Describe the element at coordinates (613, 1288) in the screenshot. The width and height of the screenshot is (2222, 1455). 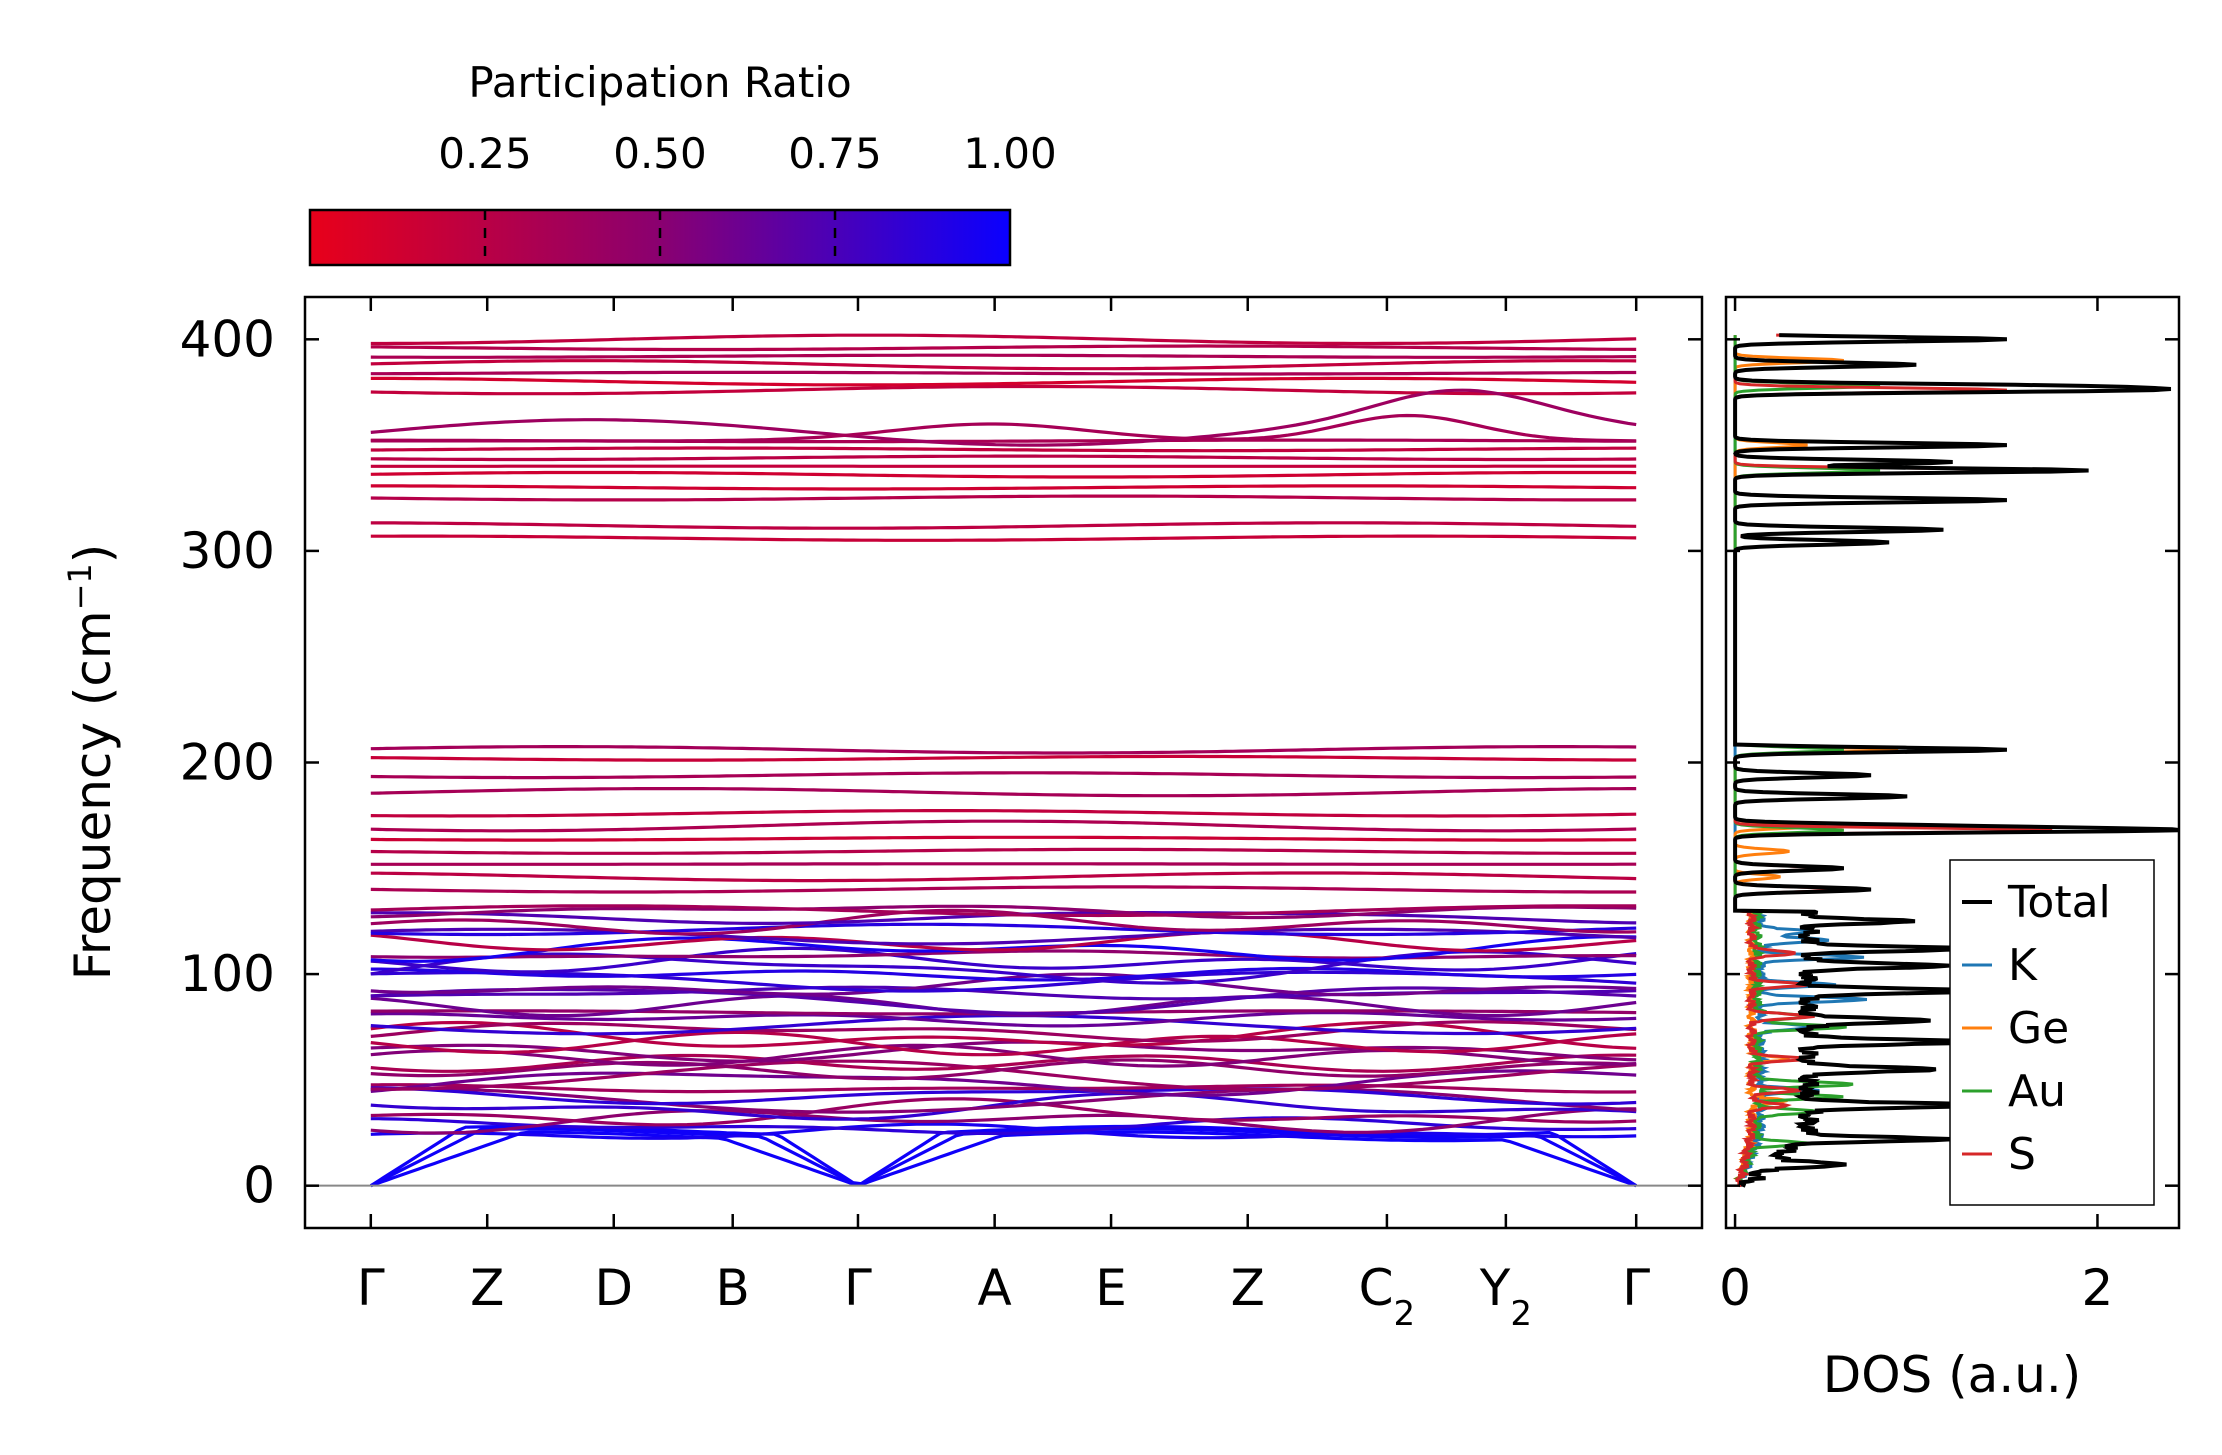
I see `k-point-label: D` at that location.